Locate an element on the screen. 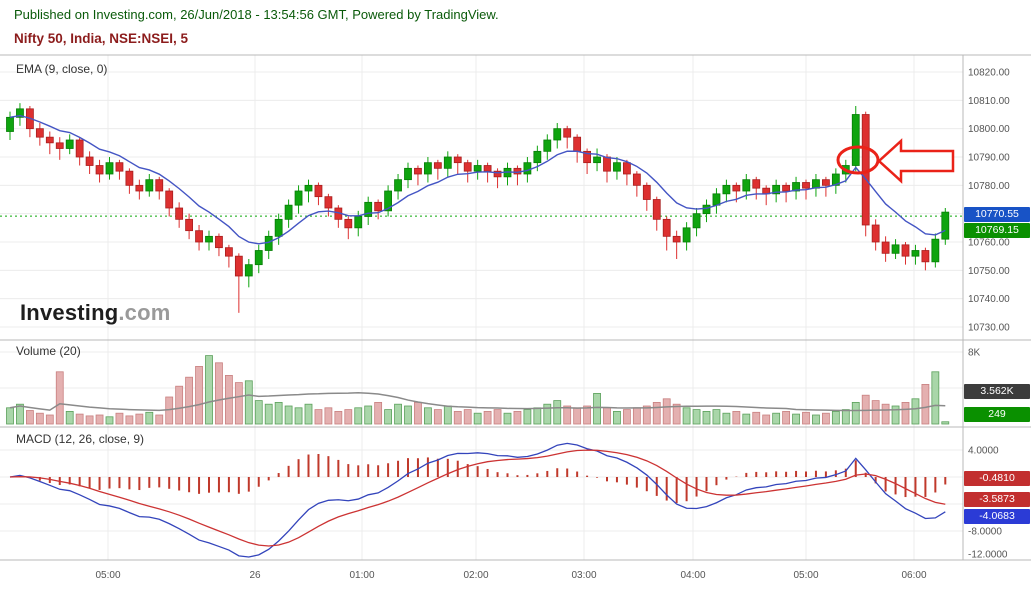  ema-indicator-label: EMA (9, close, 0) is located at coordinates (62, 69).